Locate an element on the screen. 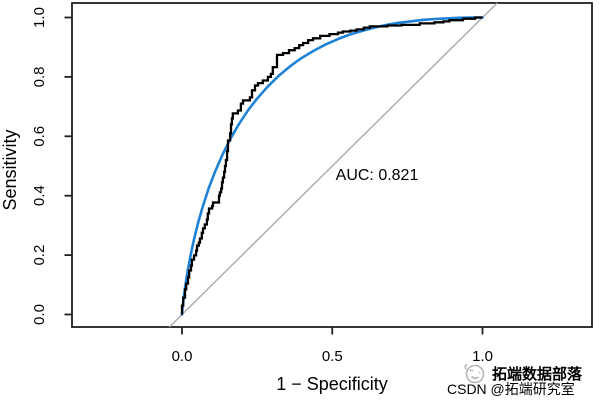 This screenshot has height=401, width=600. watermark-csdn-text: CSDN @拓端研究室 is located at coordinates (511, 389).